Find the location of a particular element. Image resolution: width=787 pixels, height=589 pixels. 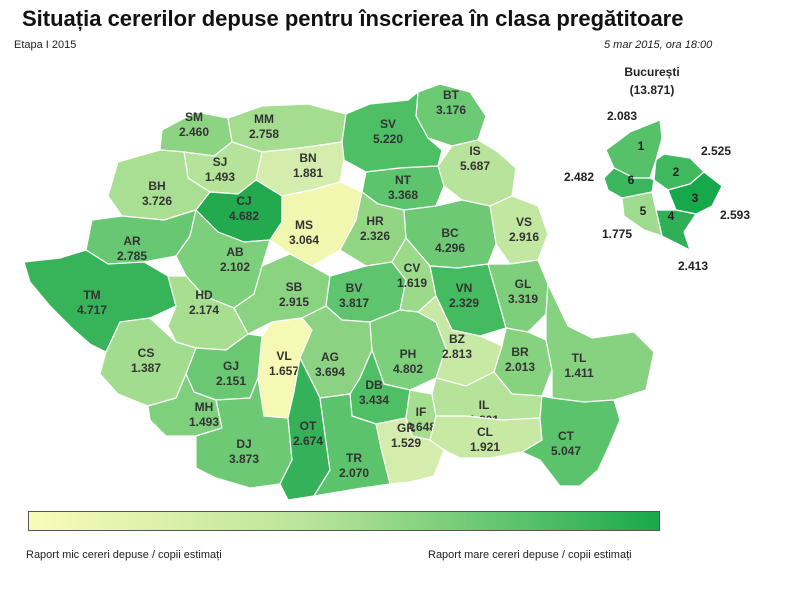

county-cv: CV1.619 is located at coordinates (414, 275).